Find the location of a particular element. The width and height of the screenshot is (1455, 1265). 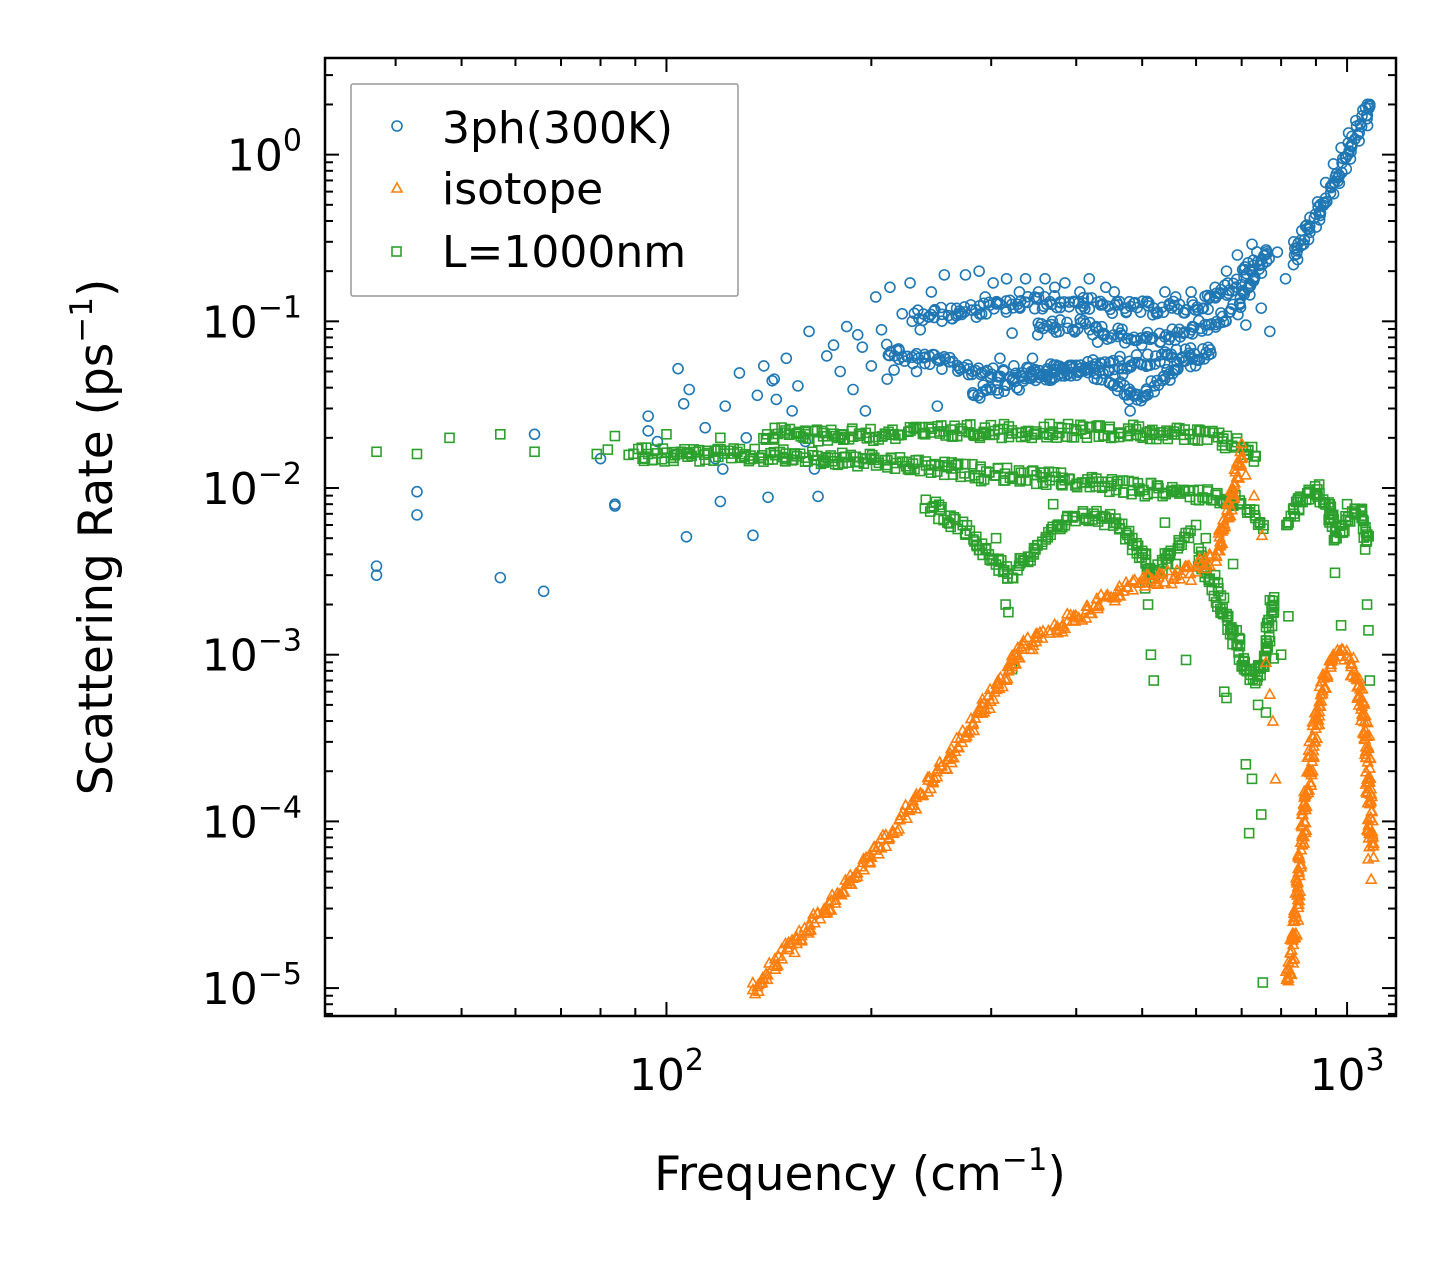

y-axis-label-text: Scattering Rate (ps is located at coordinates (96, 569).